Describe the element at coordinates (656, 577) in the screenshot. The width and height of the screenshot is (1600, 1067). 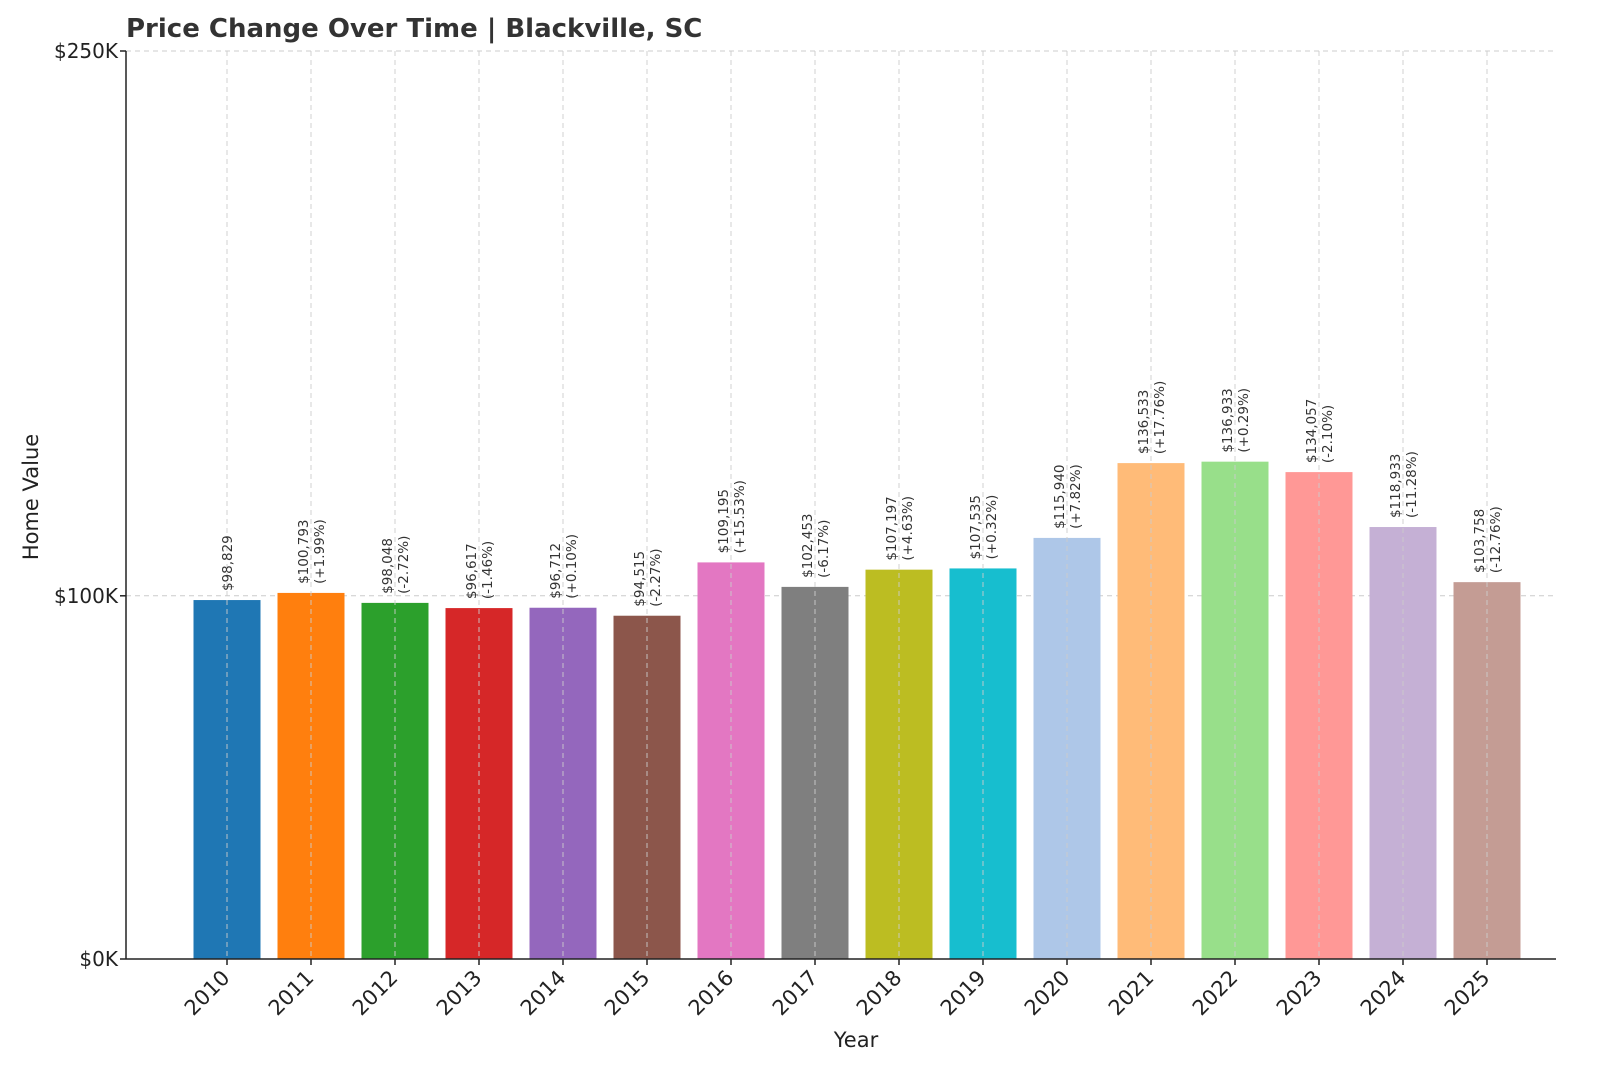
I see `bar-change-label: (-2.27%)` at that location.